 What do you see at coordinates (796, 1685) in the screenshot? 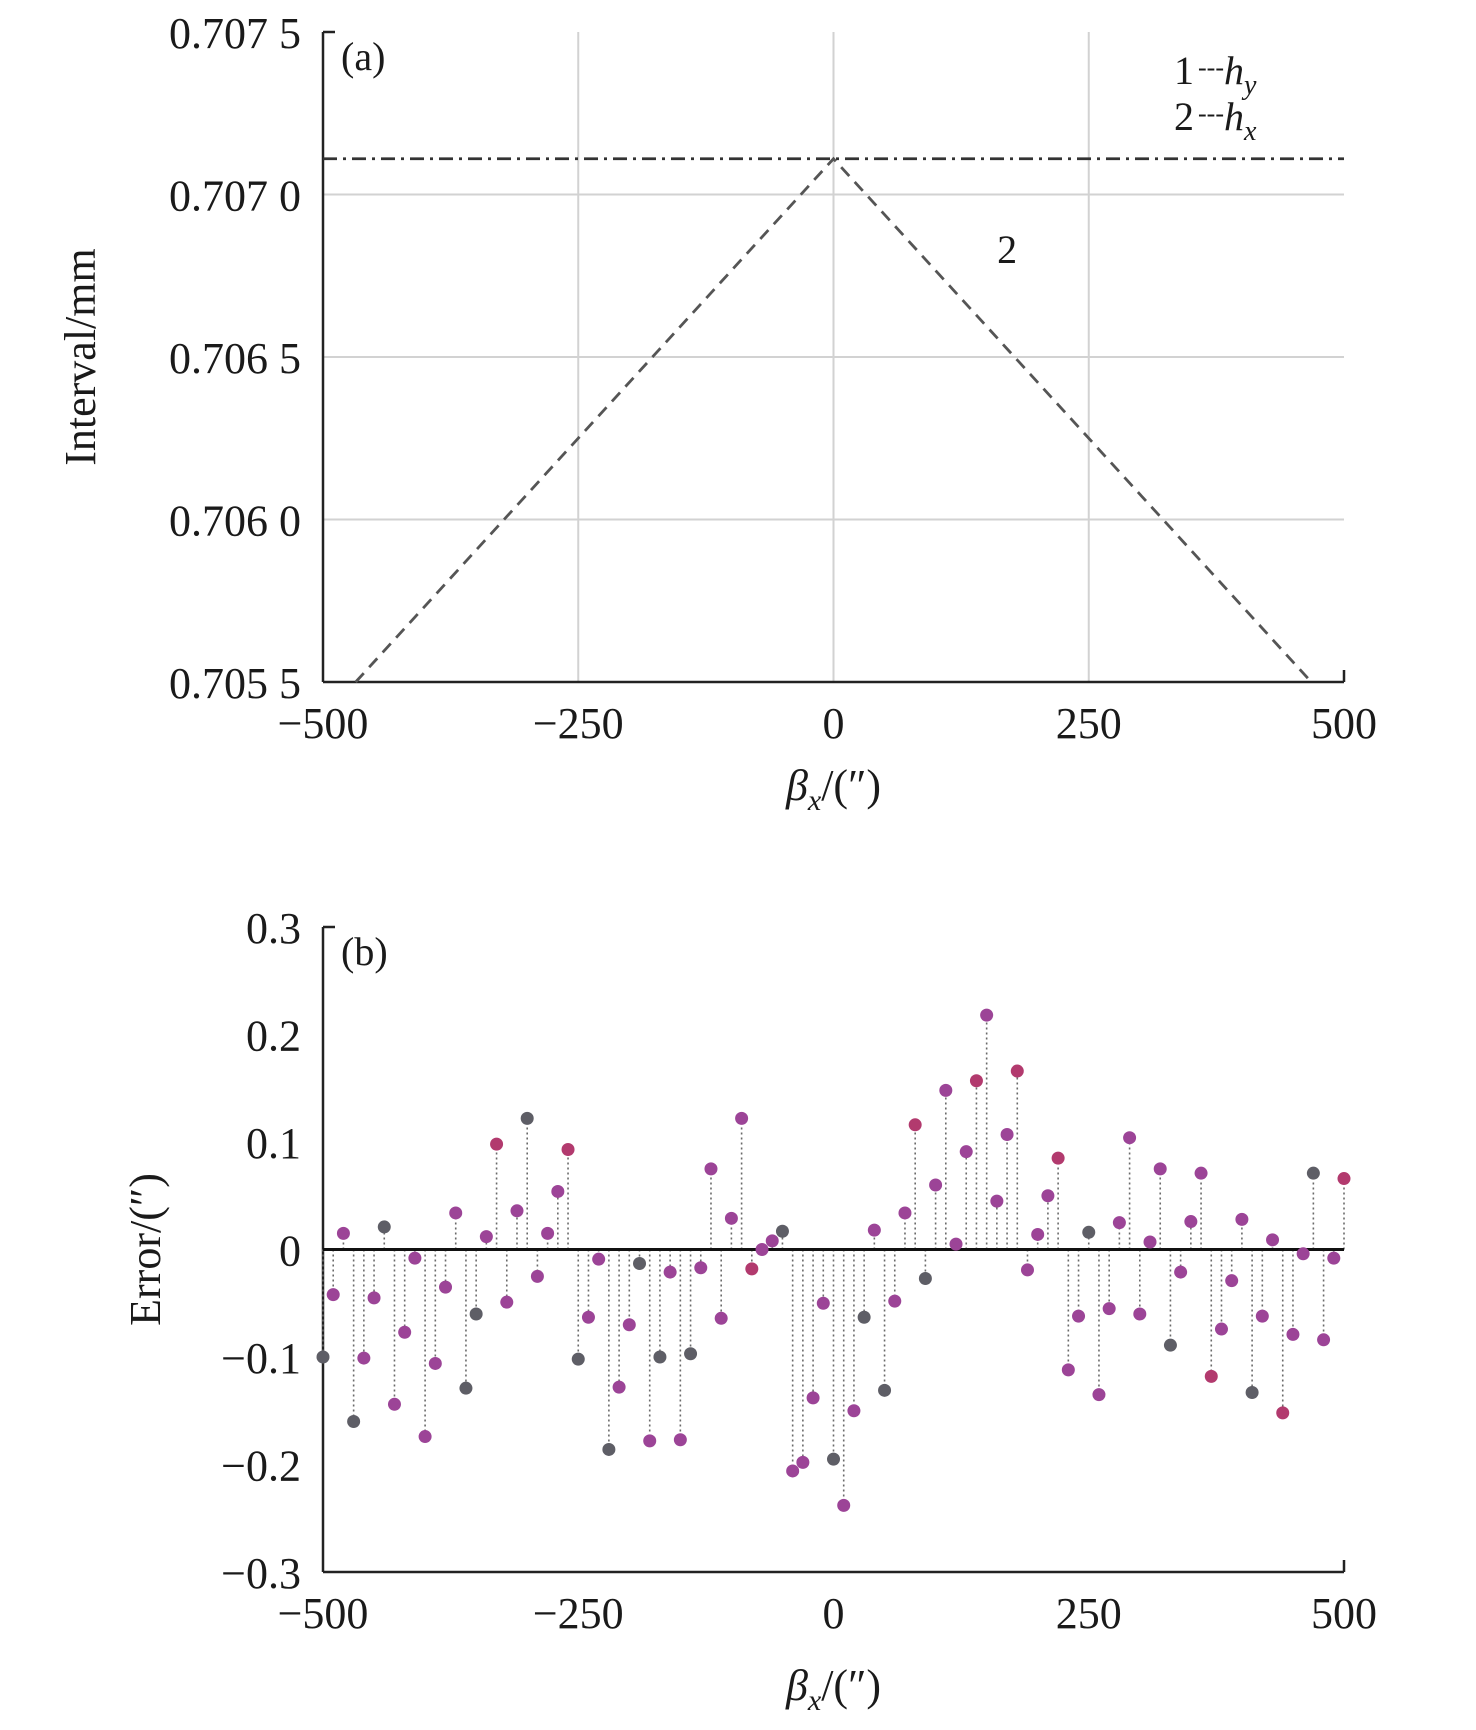
I see `x-axis-symbol: β` at bounding box center [796, 1685].